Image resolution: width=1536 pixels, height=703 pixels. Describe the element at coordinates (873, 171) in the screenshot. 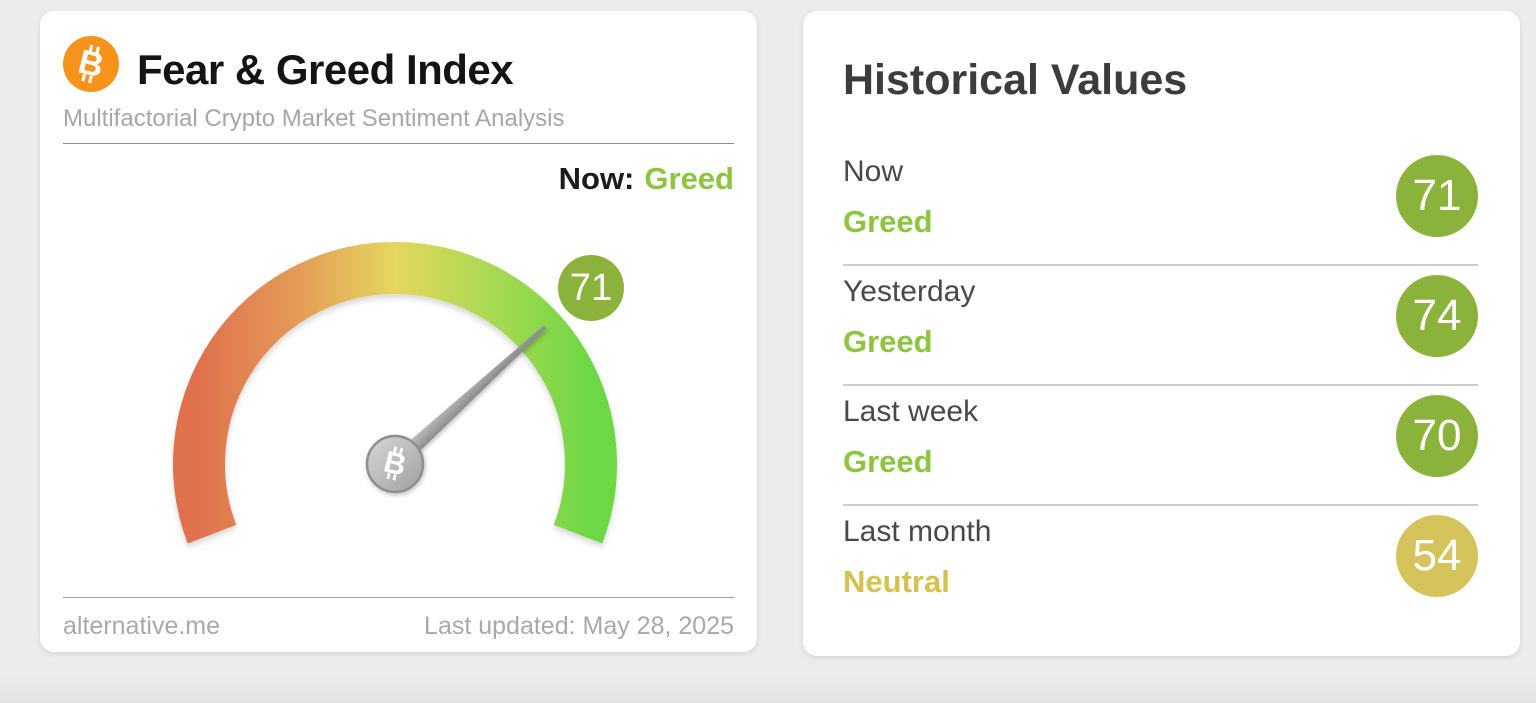

I see `history-period-label: Now` at that location.